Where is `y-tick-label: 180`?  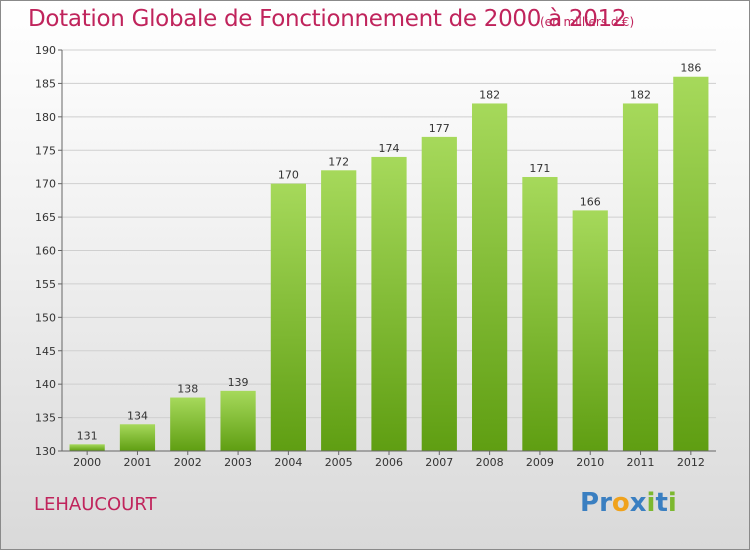
y-tick-label: 180 is located at coordinates (45, 117).